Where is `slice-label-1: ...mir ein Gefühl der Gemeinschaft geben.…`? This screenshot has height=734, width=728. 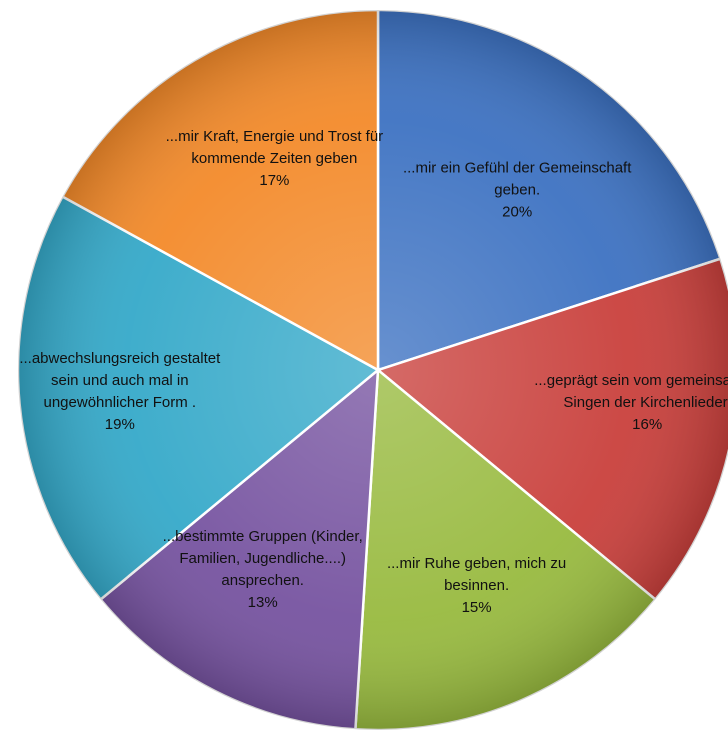 slice-label-1: ...mir ein Gefühl der Gemeinschaft geben.… is located at coordinates (517, 189).